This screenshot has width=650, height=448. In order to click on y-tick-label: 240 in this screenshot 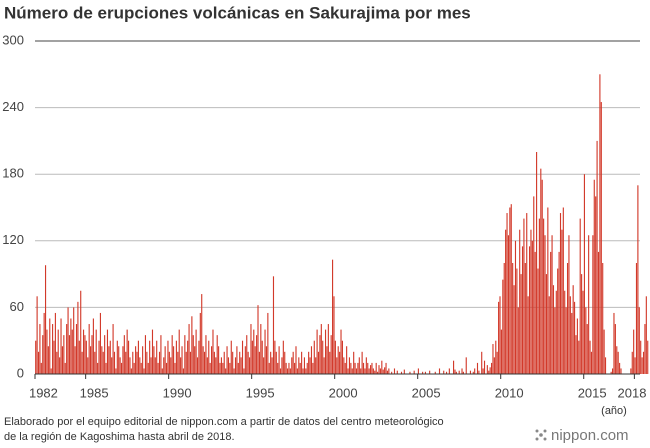, I will do `click(13, 106)`.